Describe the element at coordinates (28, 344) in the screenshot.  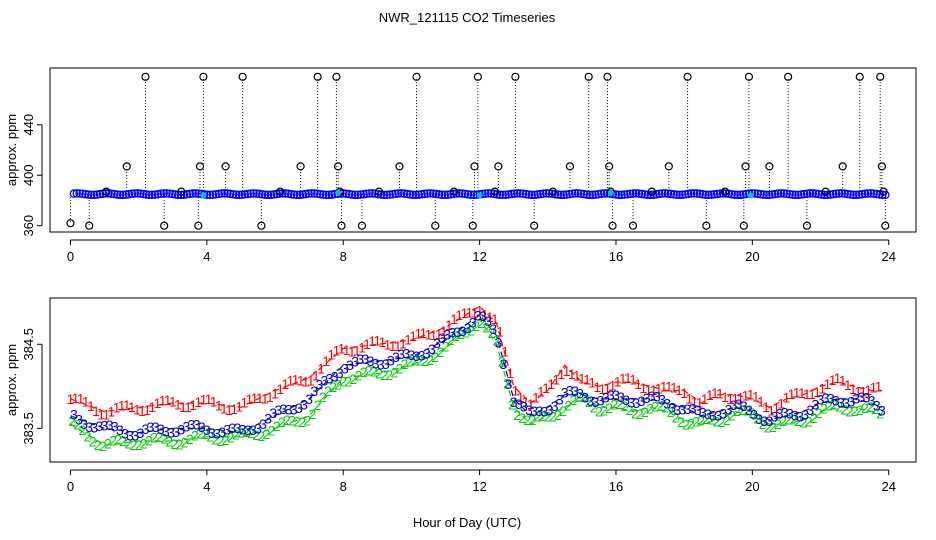
I see `bottom-y-tick-label: 384.5` at that location.